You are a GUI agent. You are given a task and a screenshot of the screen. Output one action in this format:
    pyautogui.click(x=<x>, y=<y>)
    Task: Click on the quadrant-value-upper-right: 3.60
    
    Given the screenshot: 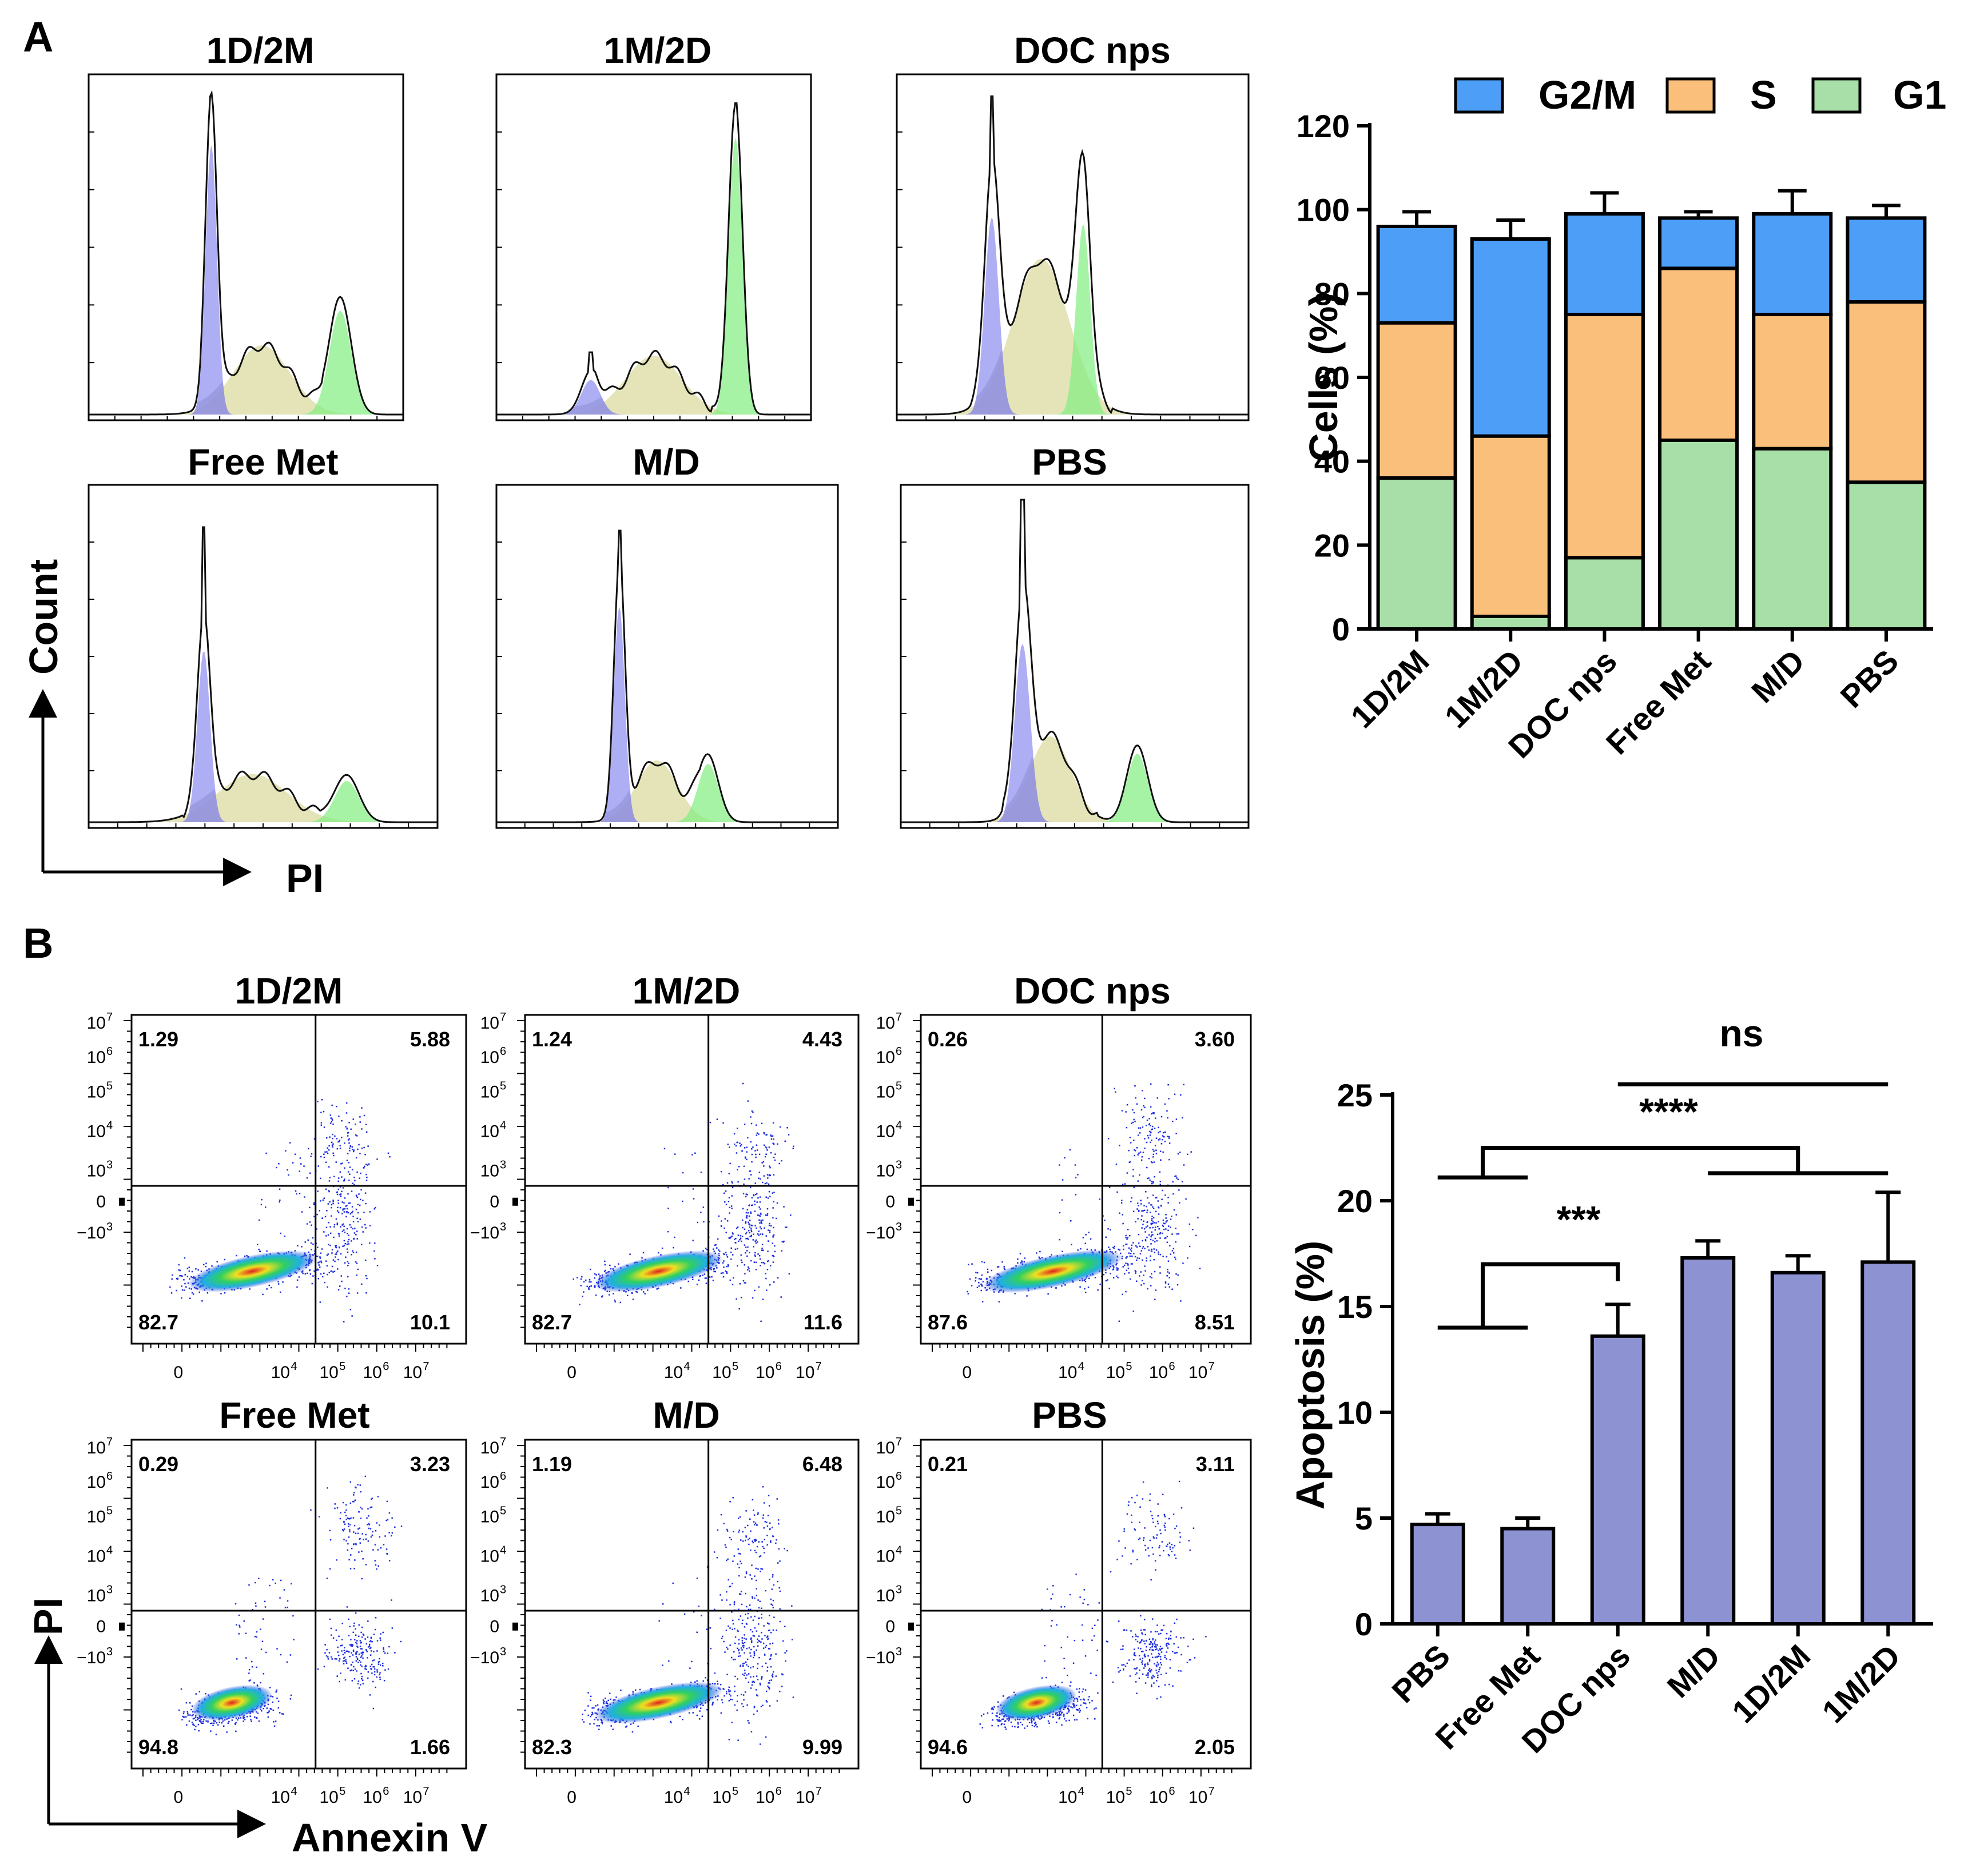 What is the action you would take?
    pyautogui.click(x=1215, y=1039)
    